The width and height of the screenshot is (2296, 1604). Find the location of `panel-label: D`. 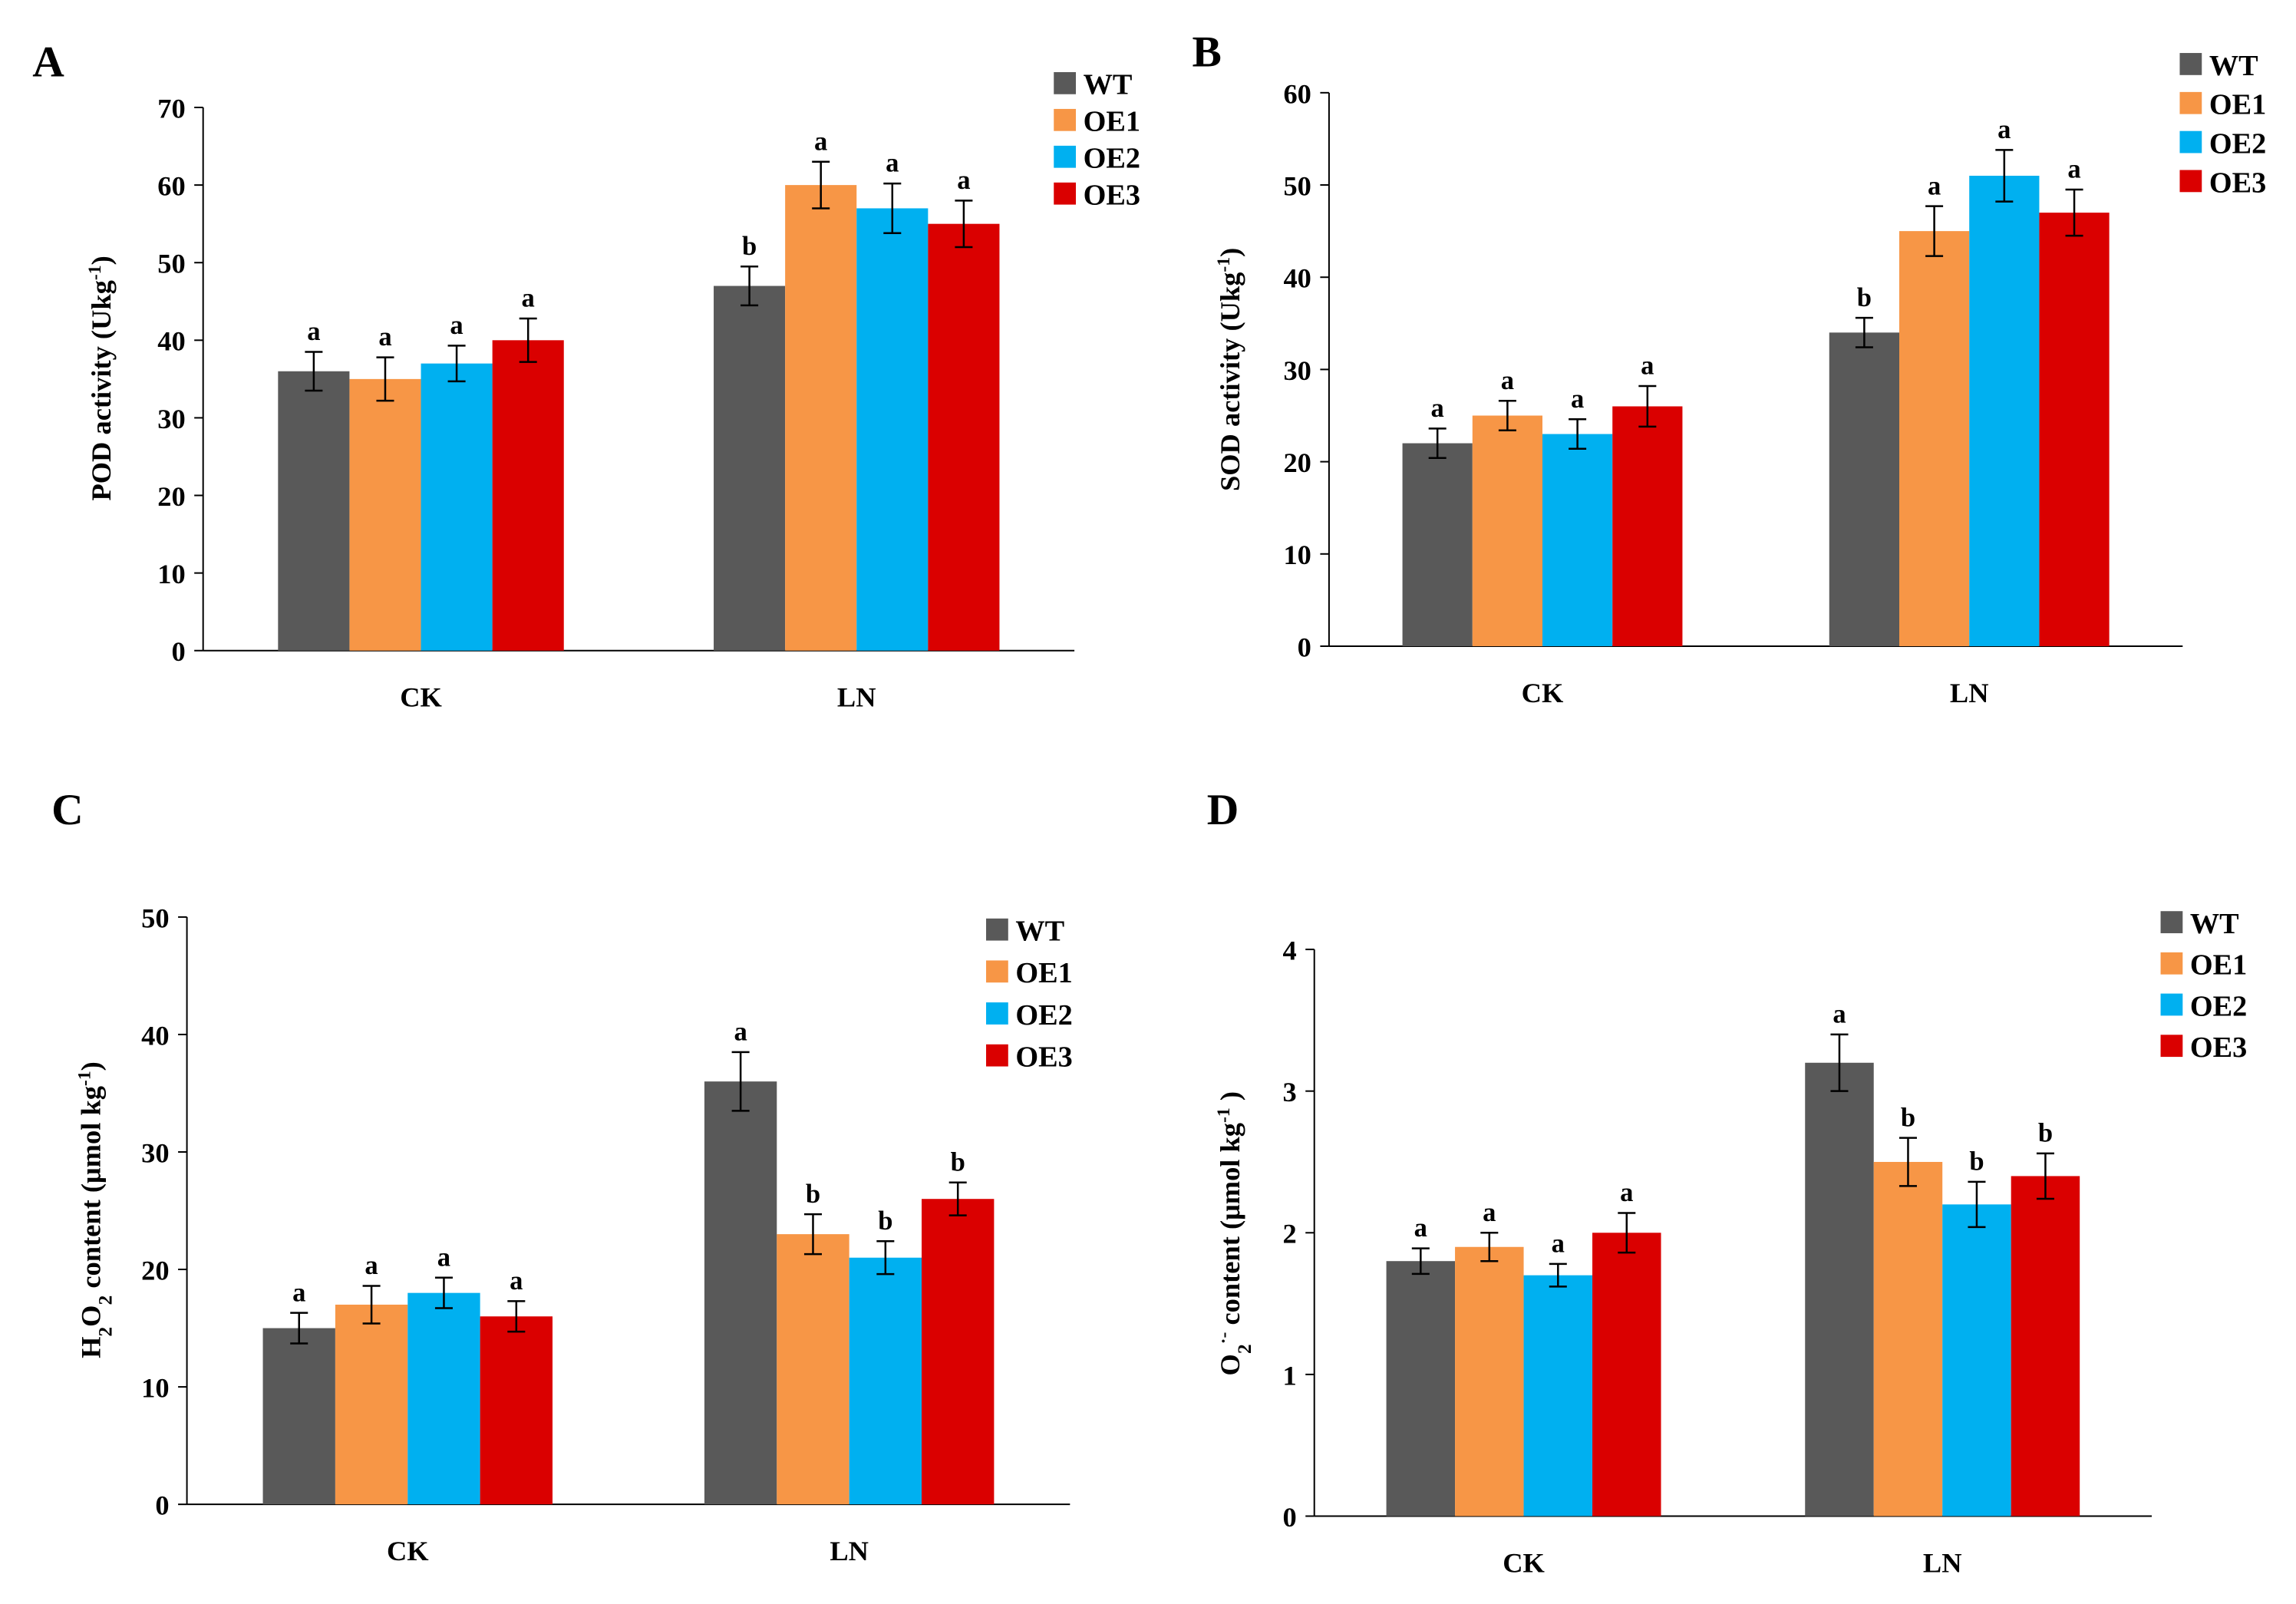

panel-label: D is located at coordinates (1223, 810).